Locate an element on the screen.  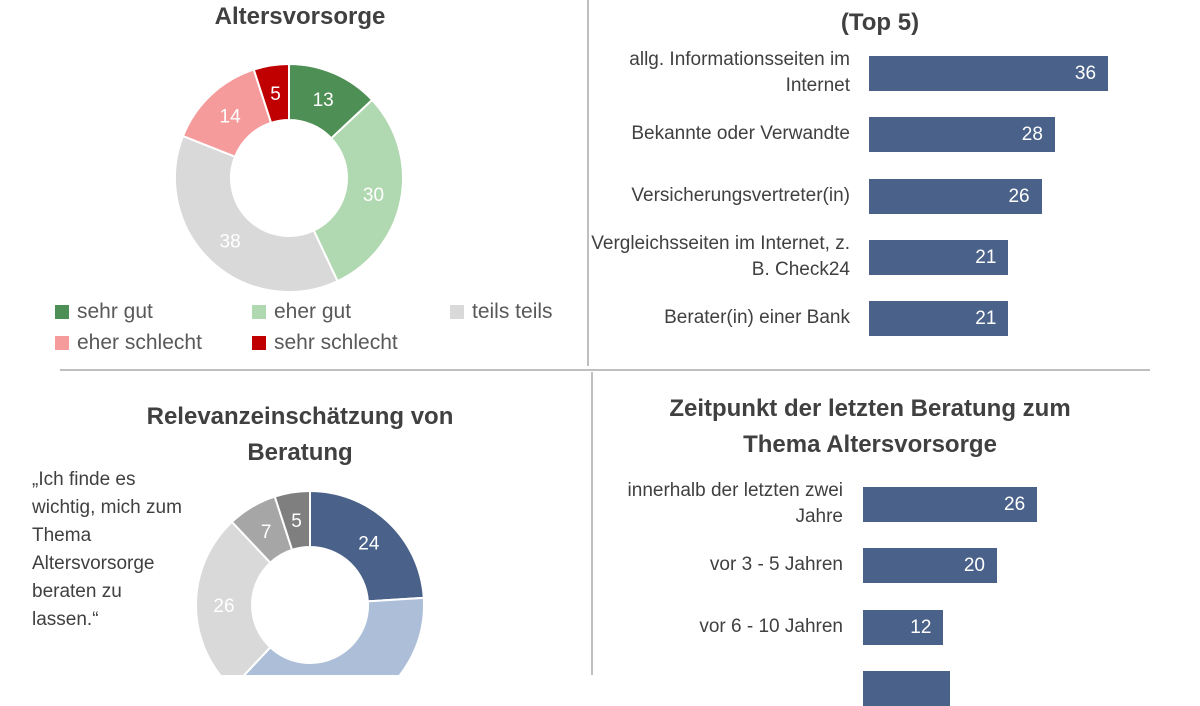
chart3-title: Relevanzeinschätzung von Beratung is located at coordinates (300, 434).